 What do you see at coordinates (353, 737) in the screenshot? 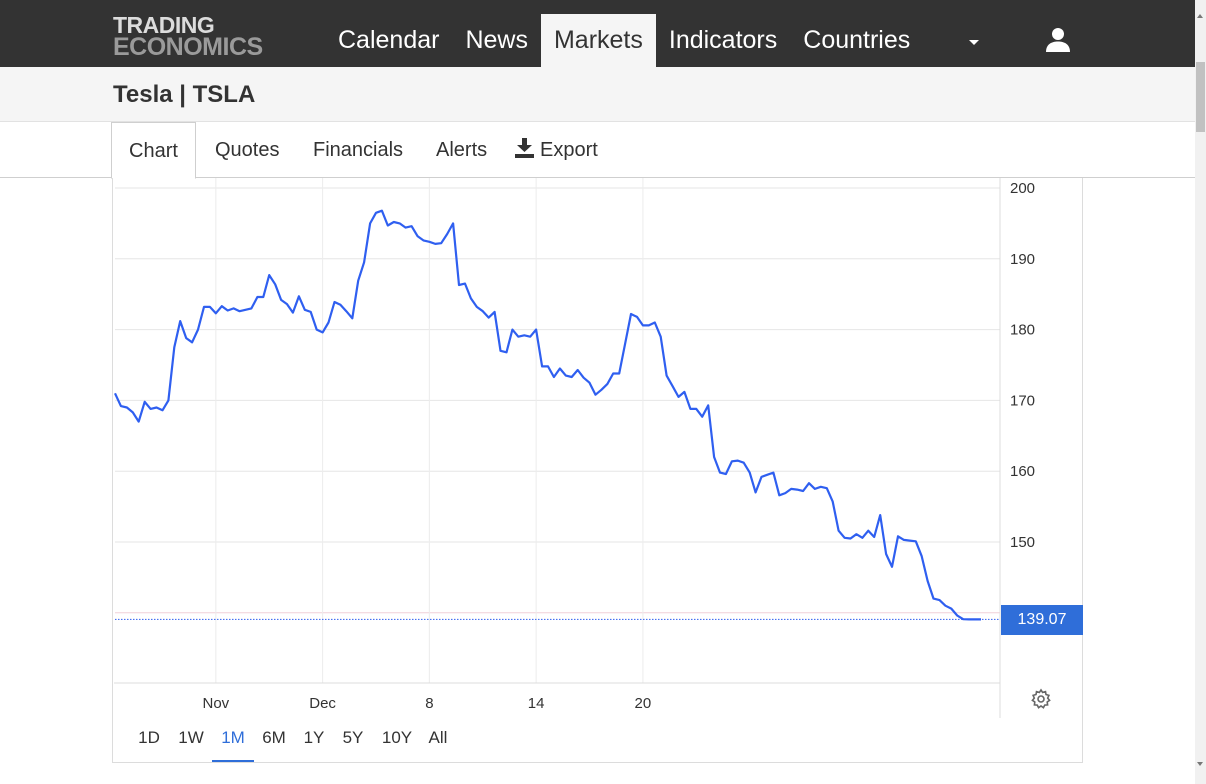
I see `range-5y: 5Y` at bounding box center [353, 737].